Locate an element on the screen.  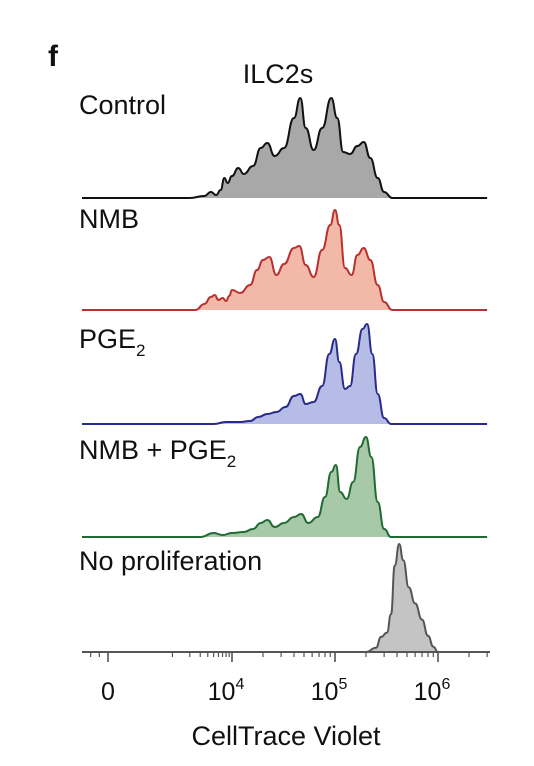
chart-title: ILC2s is located at coordinates (278, 74).